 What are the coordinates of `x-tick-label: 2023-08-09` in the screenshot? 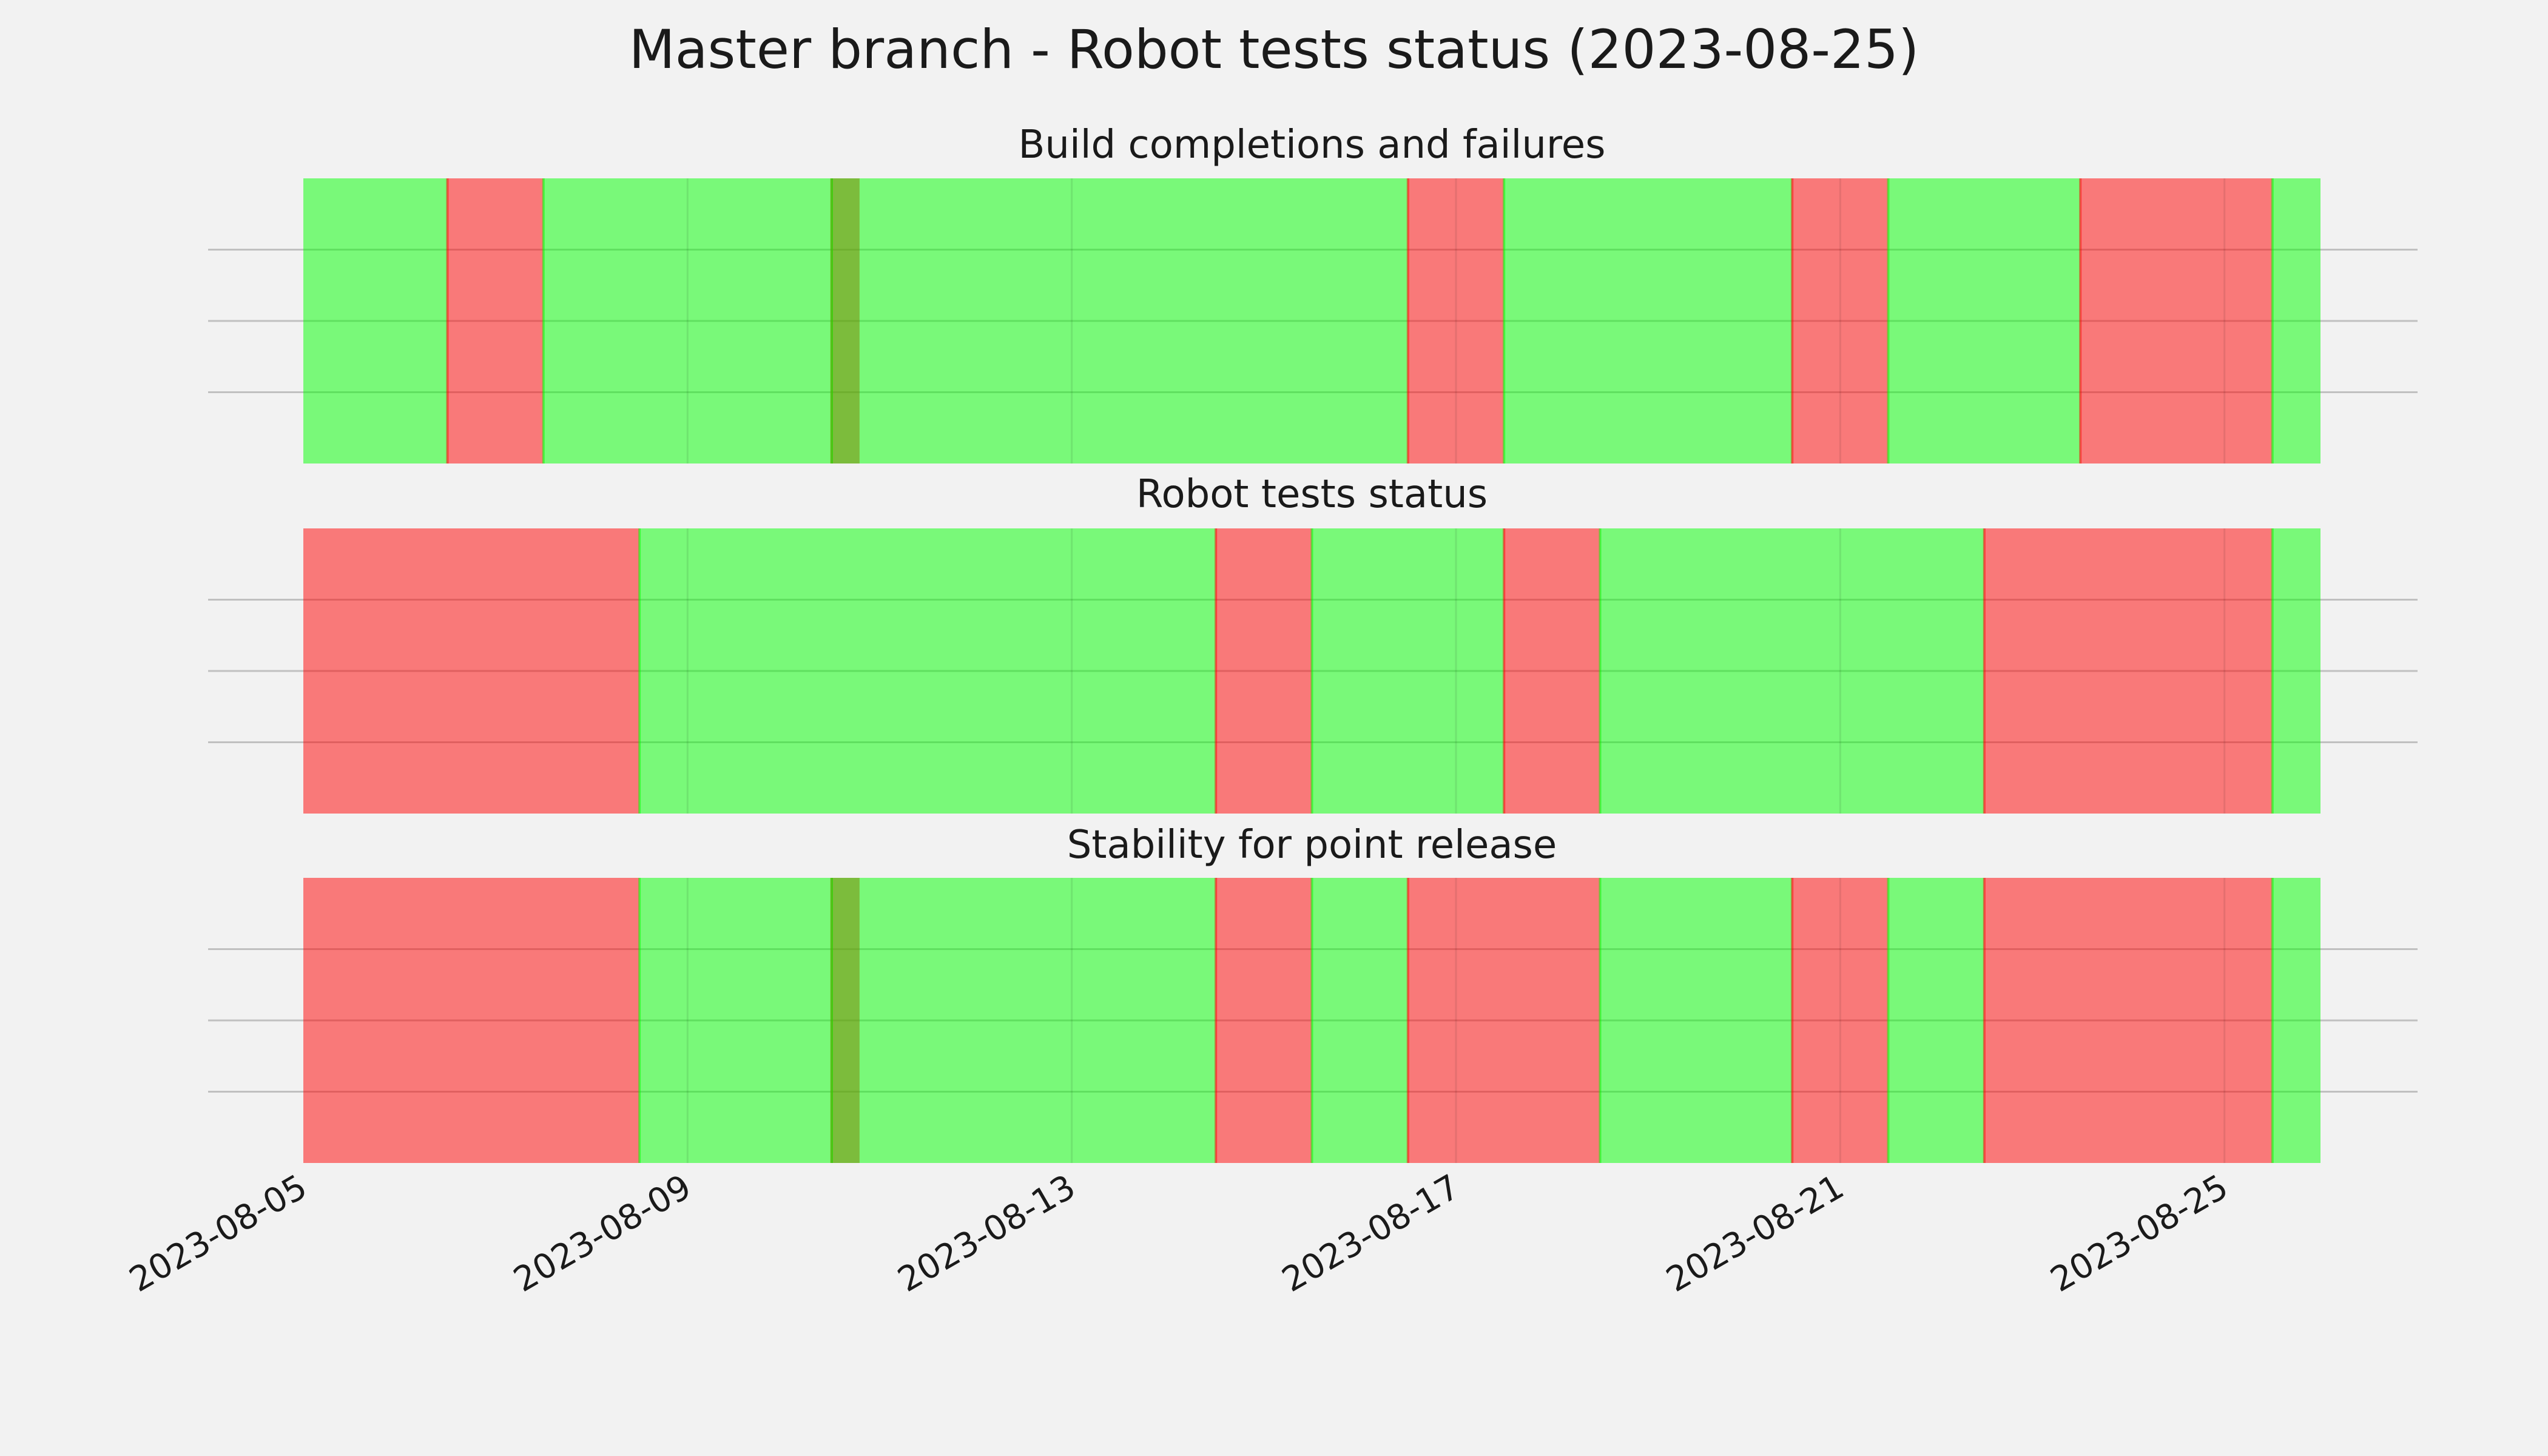 It's located at (602, 1233).